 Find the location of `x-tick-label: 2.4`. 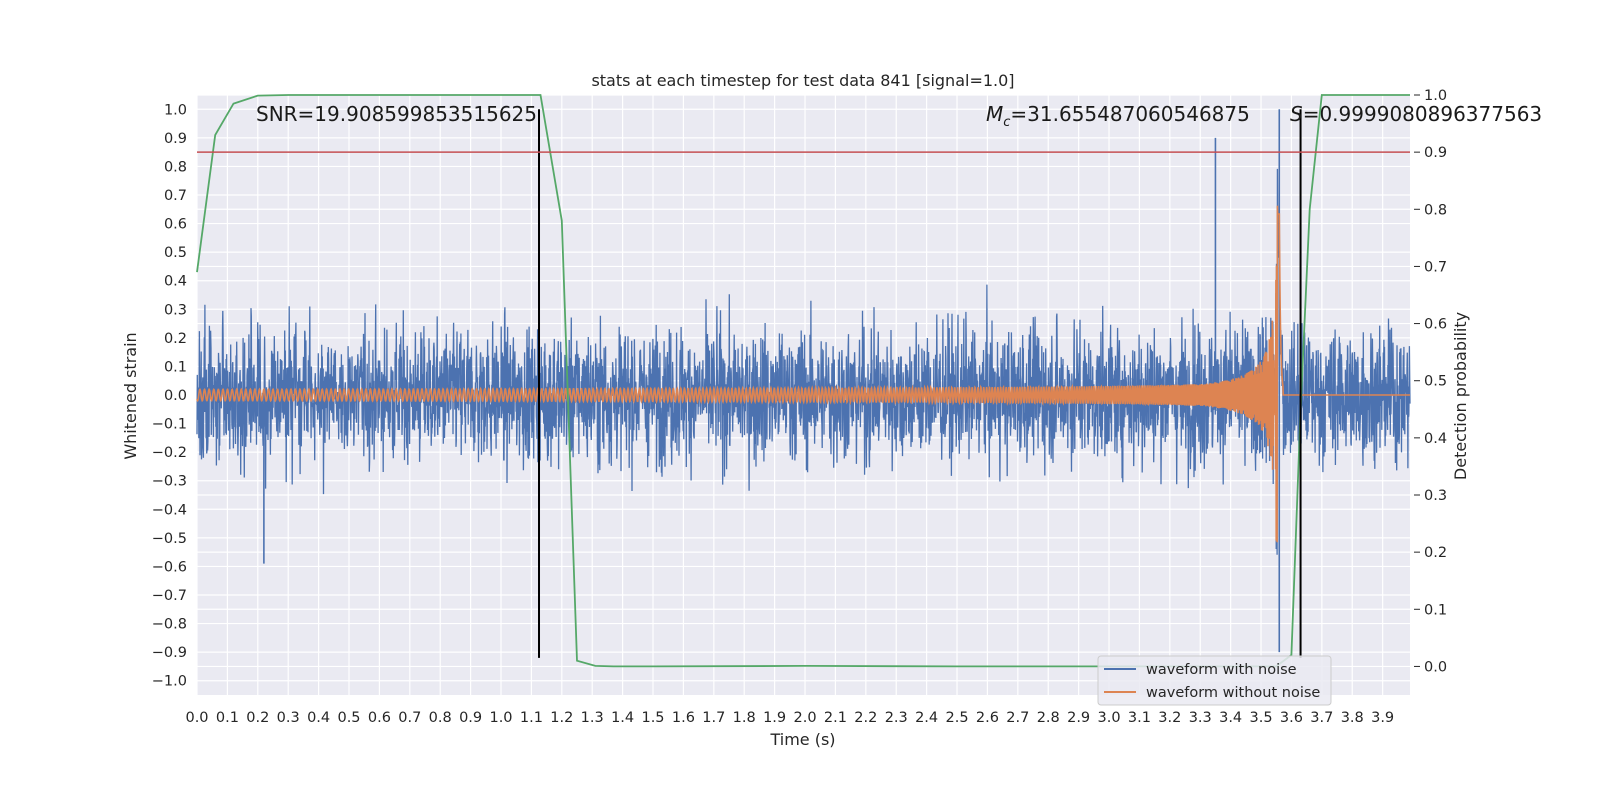

x-tick-label: 2.4 is located at coordinates (926, 718).